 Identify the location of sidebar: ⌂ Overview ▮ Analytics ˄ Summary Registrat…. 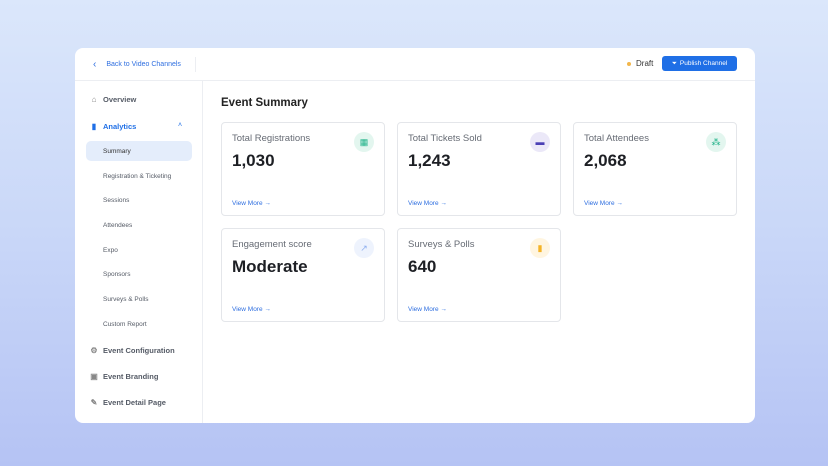
(139, 252).